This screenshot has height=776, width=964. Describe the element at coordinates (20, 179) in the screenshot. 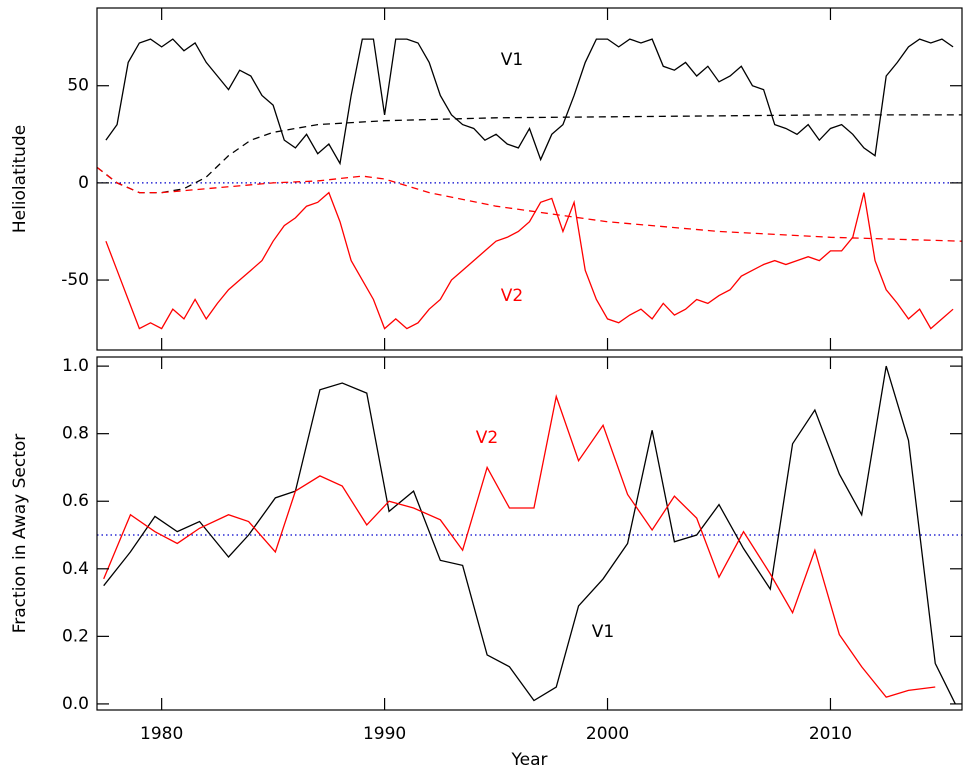

I see `y-axis-title: Heliolatitude` at that location.